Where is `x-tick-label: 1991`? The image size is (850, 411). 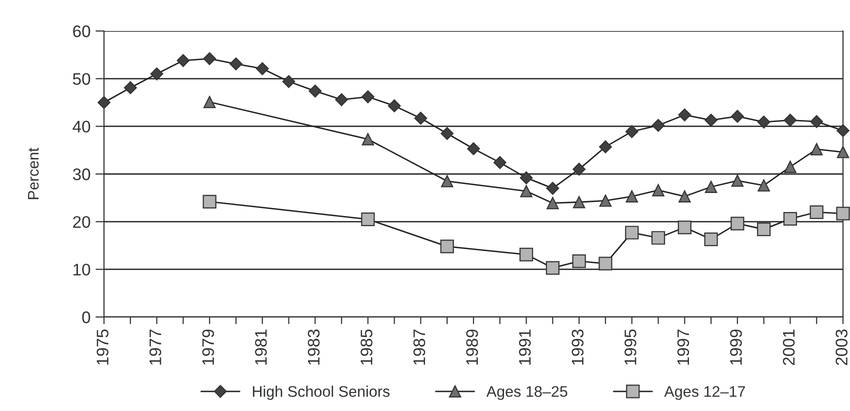
x-tick-label: 1991 is located at coordinates (524, 347).